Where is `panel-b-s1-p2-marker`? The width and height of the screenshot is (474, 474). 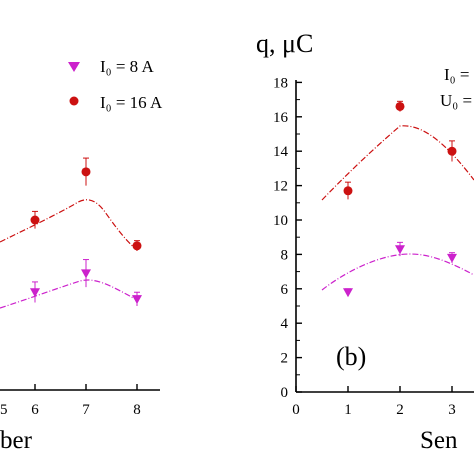 panel-b-s1-p2-marker is located at coordinates (452, 151).